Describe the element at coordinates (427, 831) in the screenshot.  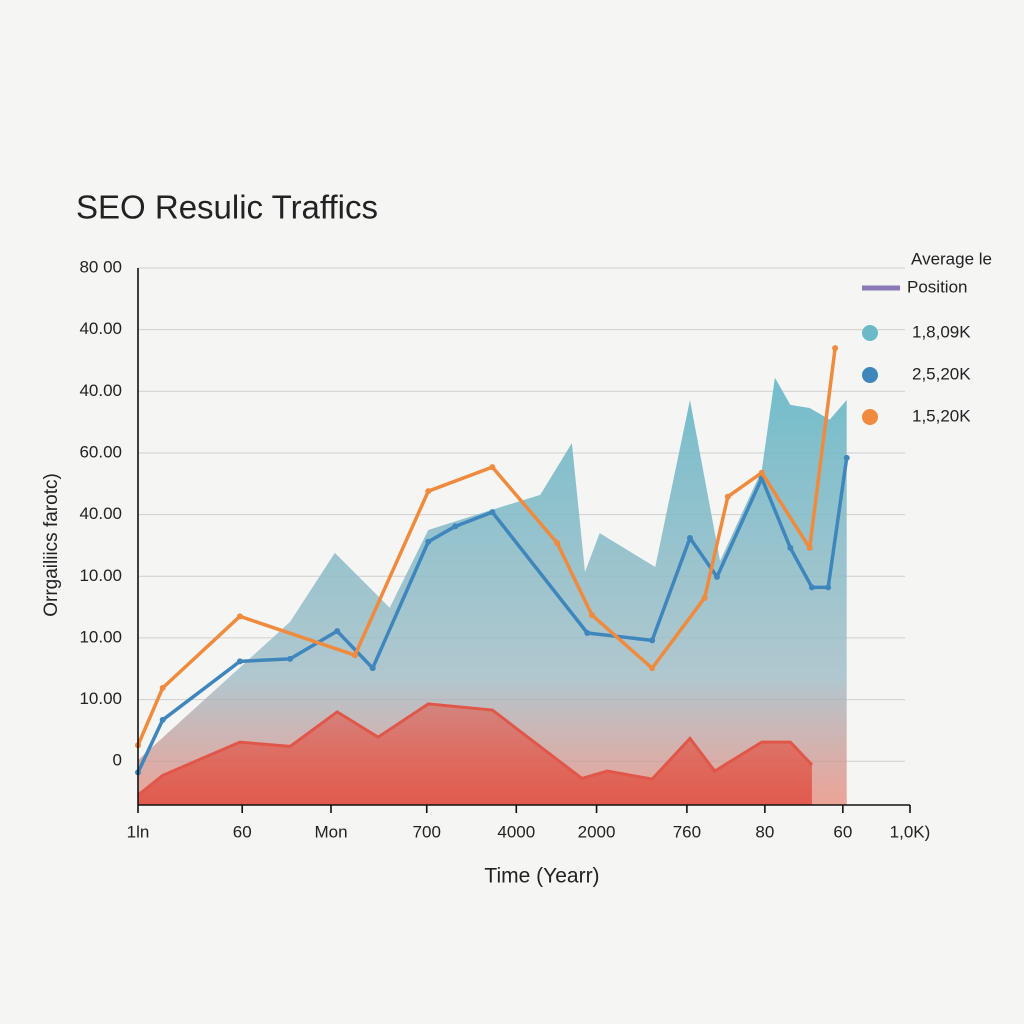
I see `x-tick-label: 700` at that location.